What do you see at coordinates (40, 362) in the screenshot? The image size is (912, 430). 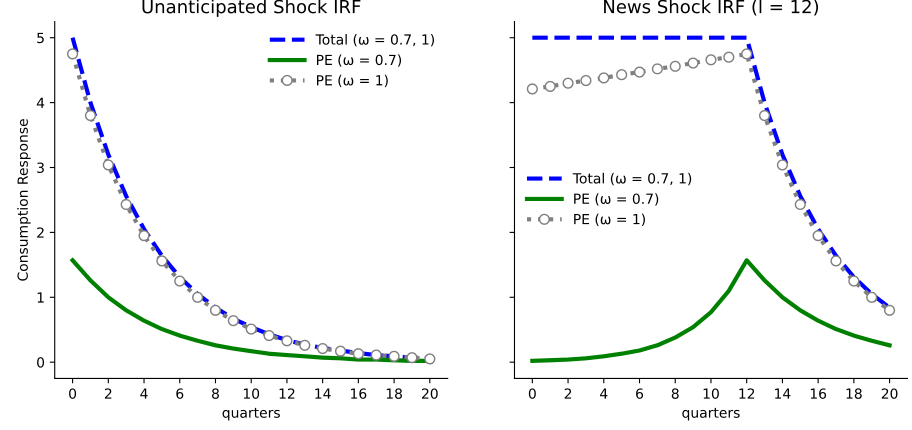 I see `y-tick-label: 0` at bounding box center [40, 362].